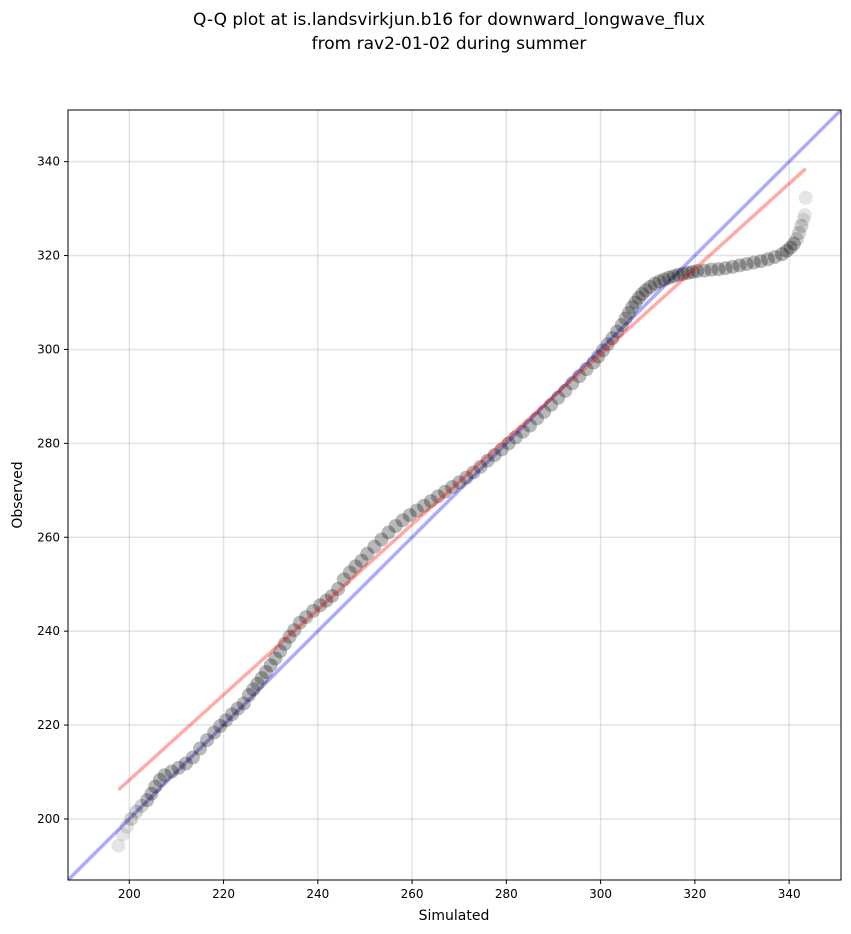  What do you see at coordinates (223, 894) in the screenshot?
I see `x-tick-label: 220` at bounding box center [223, 894].